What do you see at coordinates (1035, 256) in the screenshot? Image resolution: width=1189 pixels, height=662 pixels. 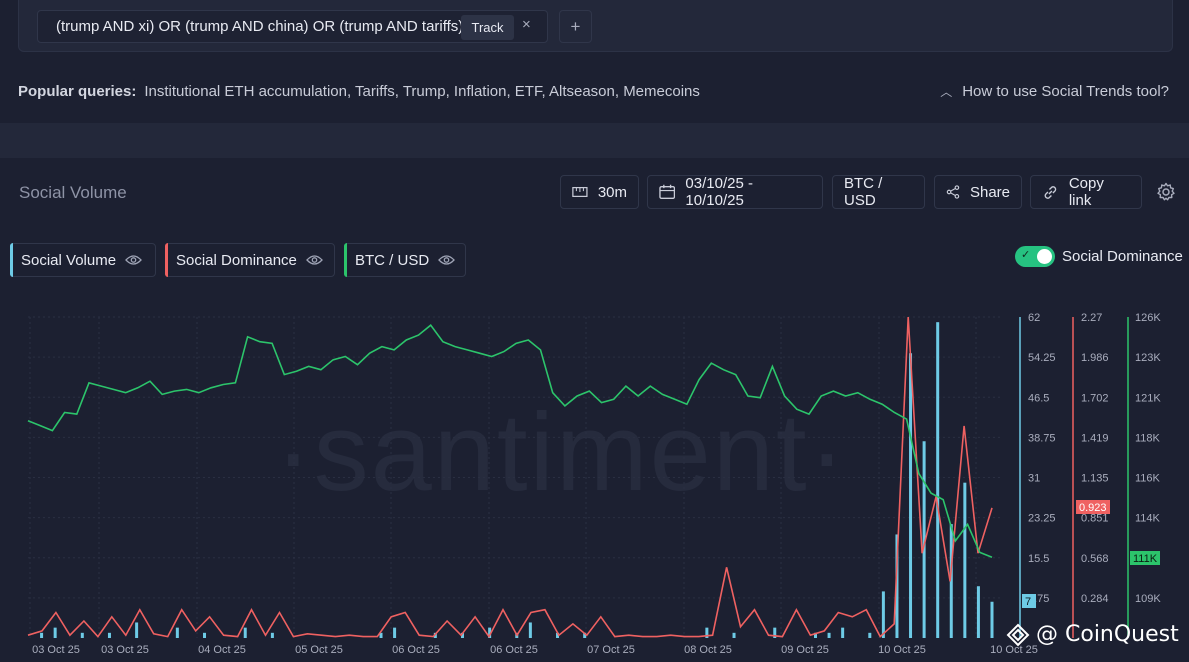 I see `social-dominance-toggle: ✓` at bounding box center [1035, 256].